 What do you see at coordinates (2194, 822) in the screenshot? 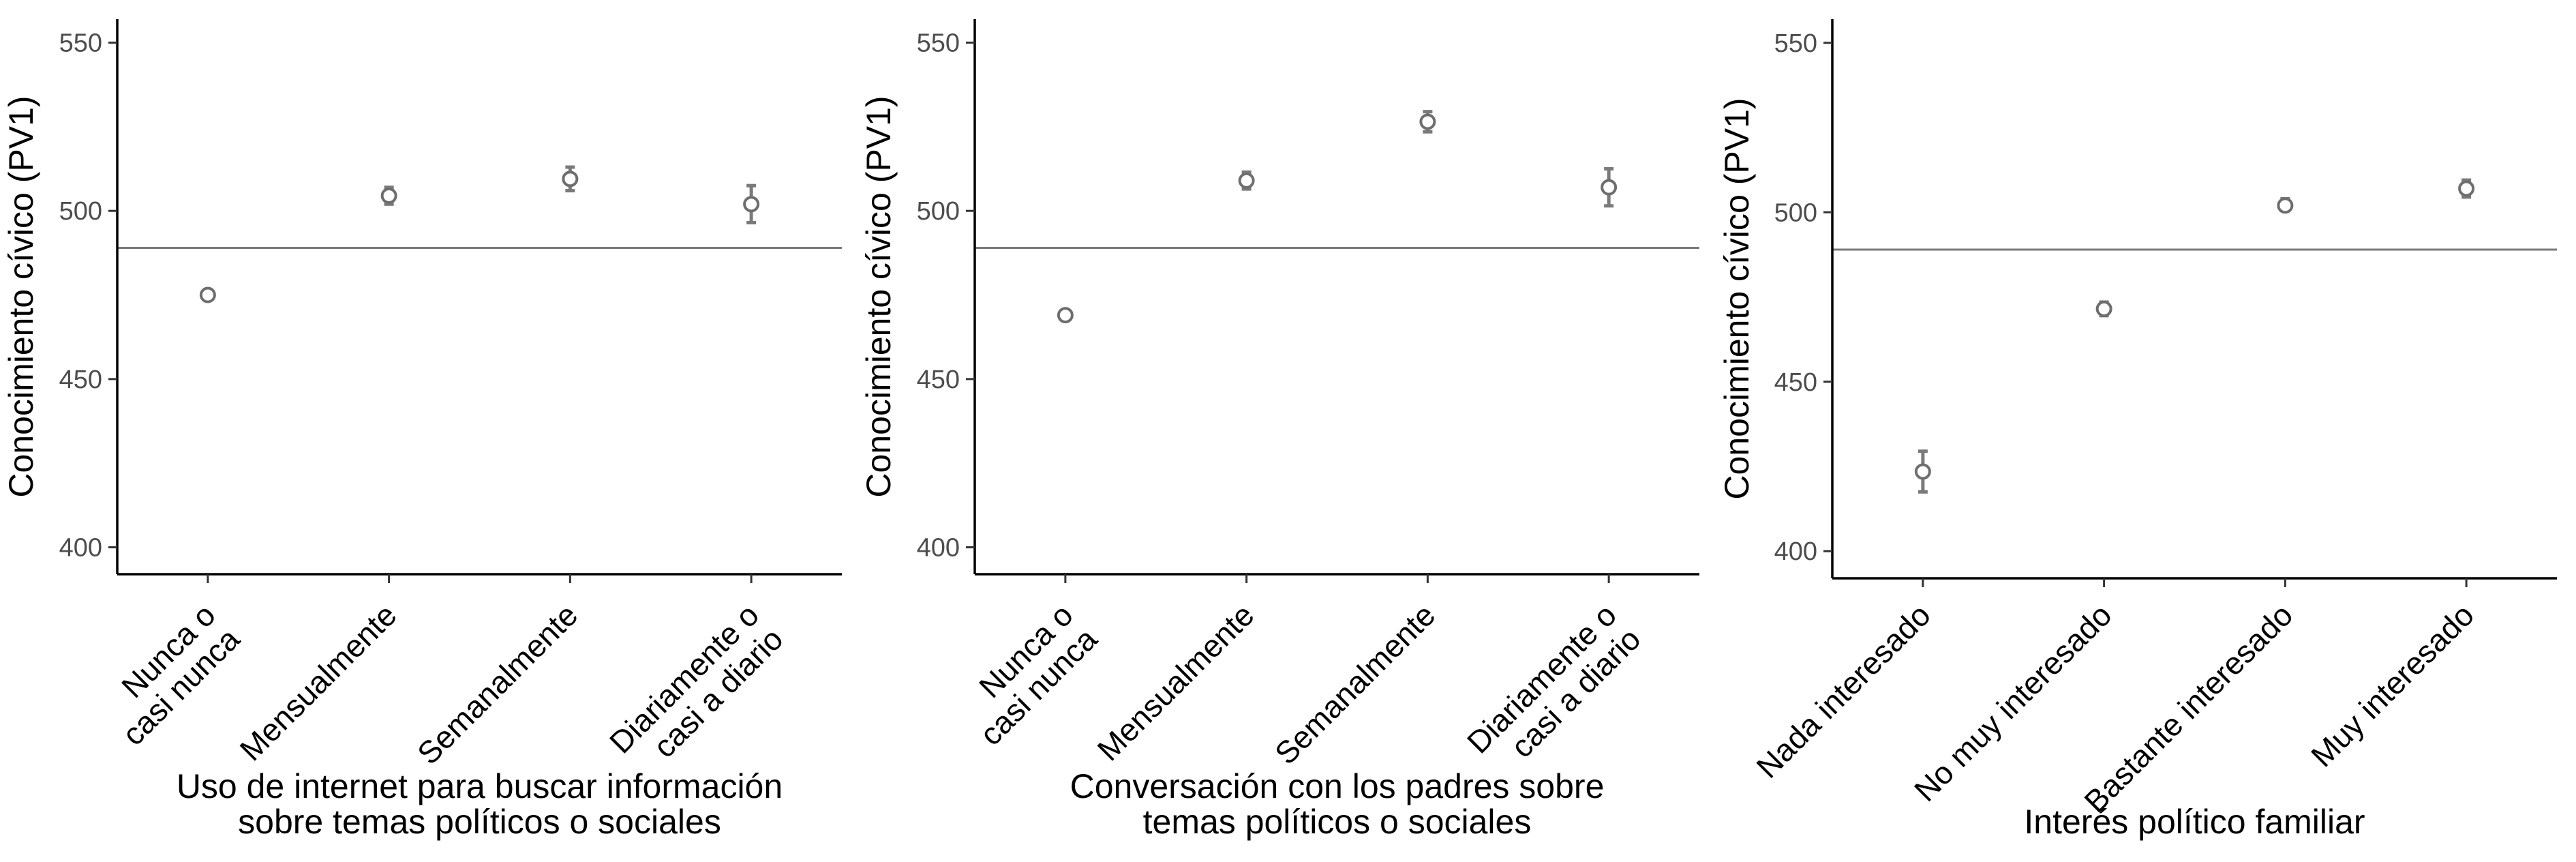
I see `x-axis-title: Interés político familiar` at bounding box center [2194, 822].